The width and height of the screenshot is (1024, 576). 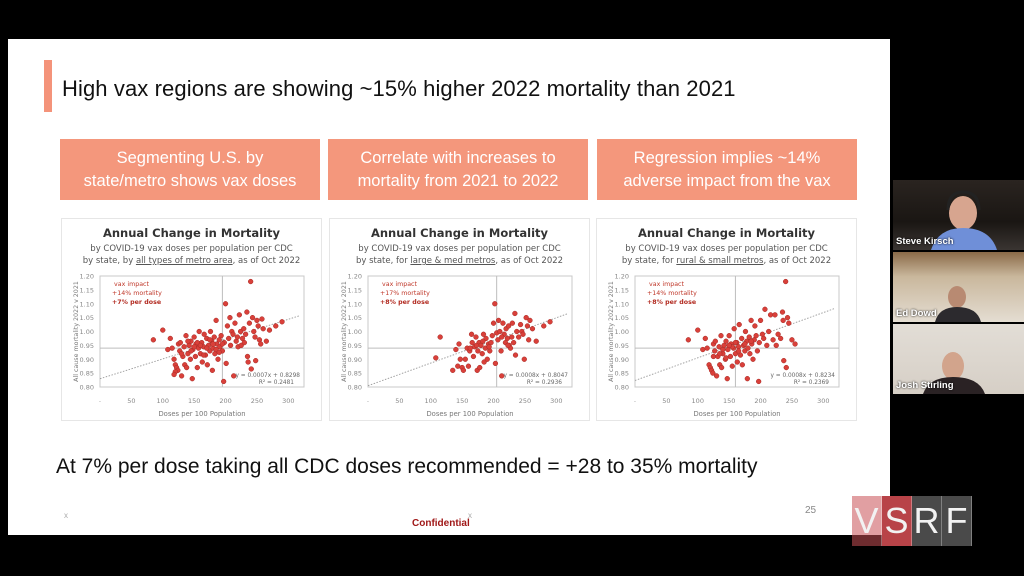 What do you see at coordinates (672, 293) in the screenshot?
I see `vax-impact-annotation: +14% mortality` at bounding box center [672, 293].